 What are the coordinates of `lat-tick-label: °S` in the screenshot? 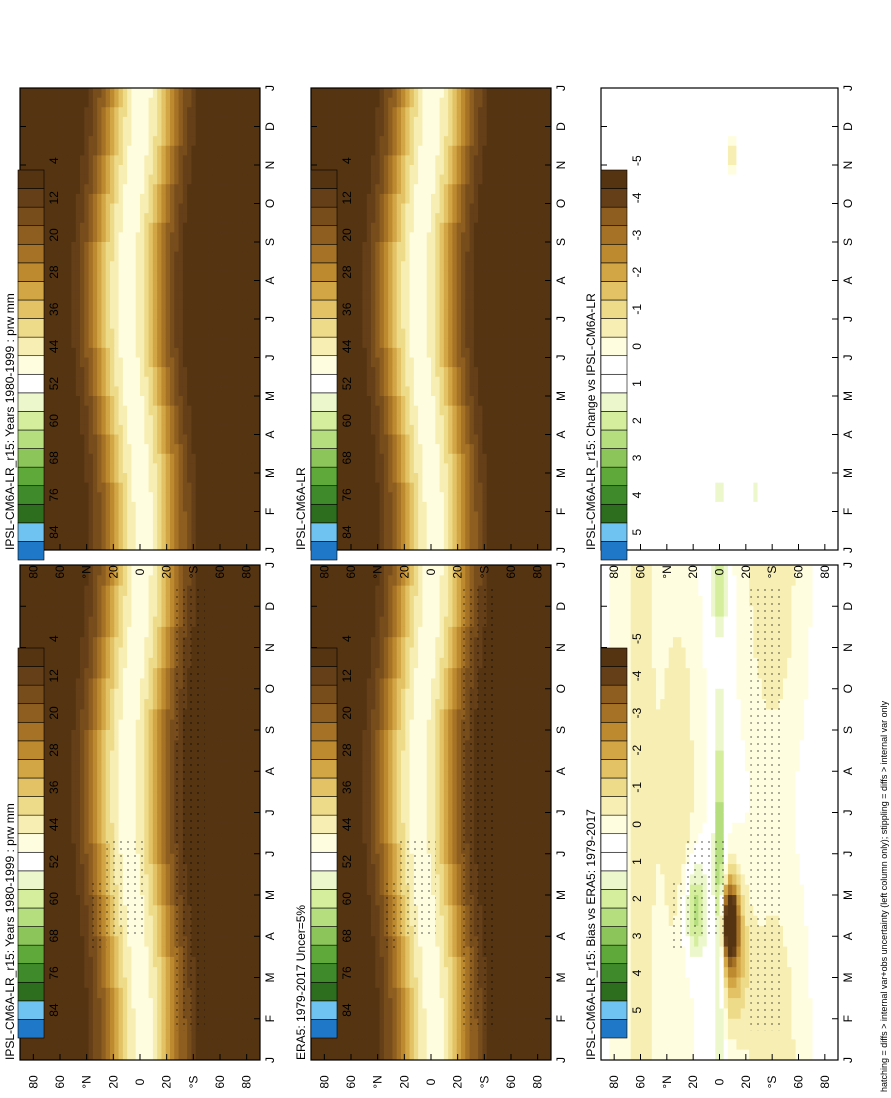 It's located at (193, 1082).